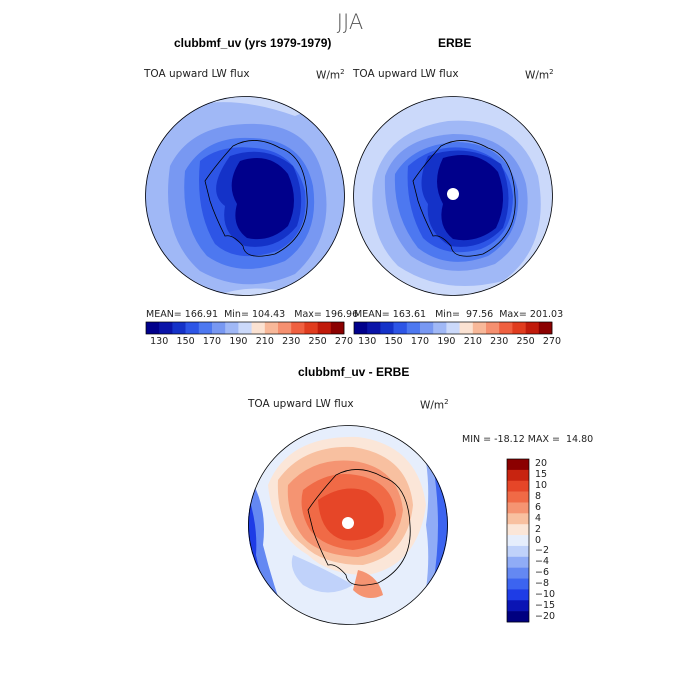 This screenshot has width=700, height=700. Describe the element at coordinates (542, 573) in the screenshot. I see `colorbar-tick-label: −6` at that location.